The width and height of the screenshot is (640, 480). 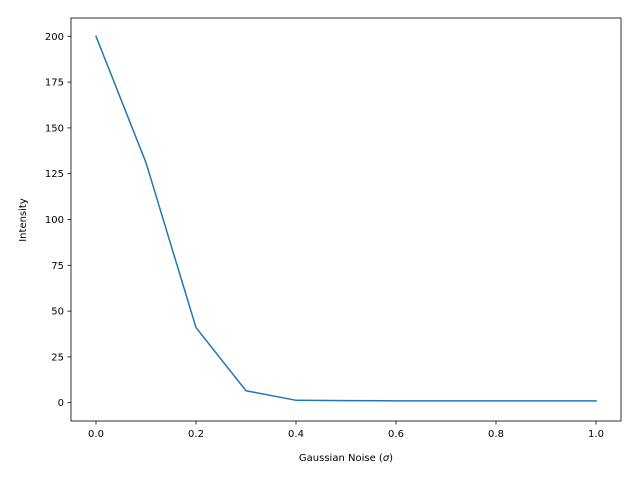 I want to click on x-tick-label: 1.0, so click(x=596, y=434).